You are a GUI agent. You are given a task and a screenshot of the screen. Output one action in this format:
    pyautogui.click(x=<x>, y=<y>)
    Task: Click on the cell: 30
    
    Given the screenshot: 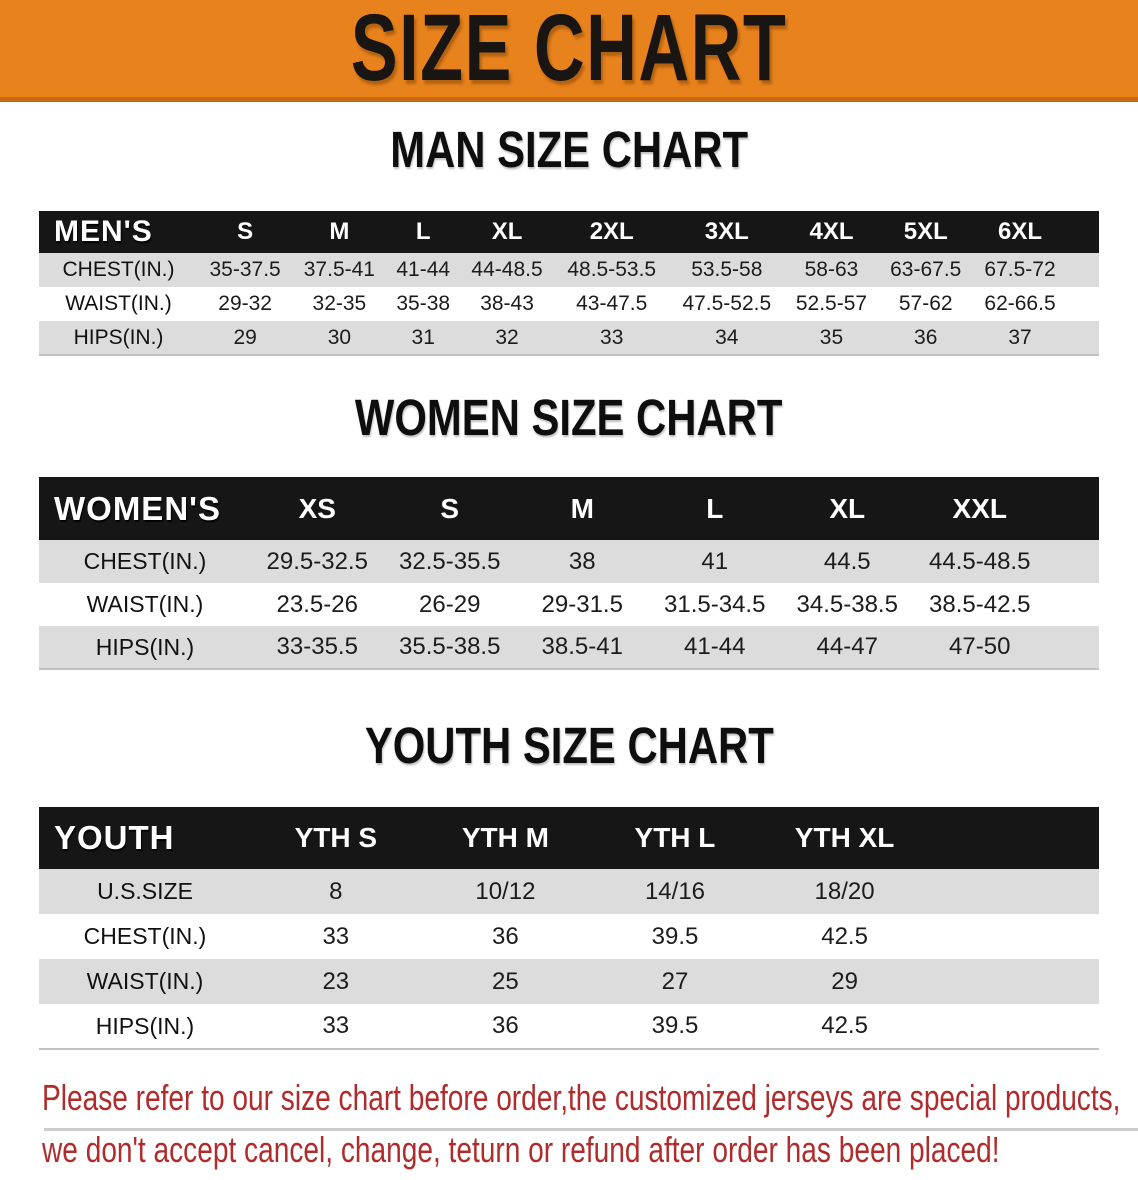 What is the action you would take?
    pyautogui.click(x=339, y=337)
    